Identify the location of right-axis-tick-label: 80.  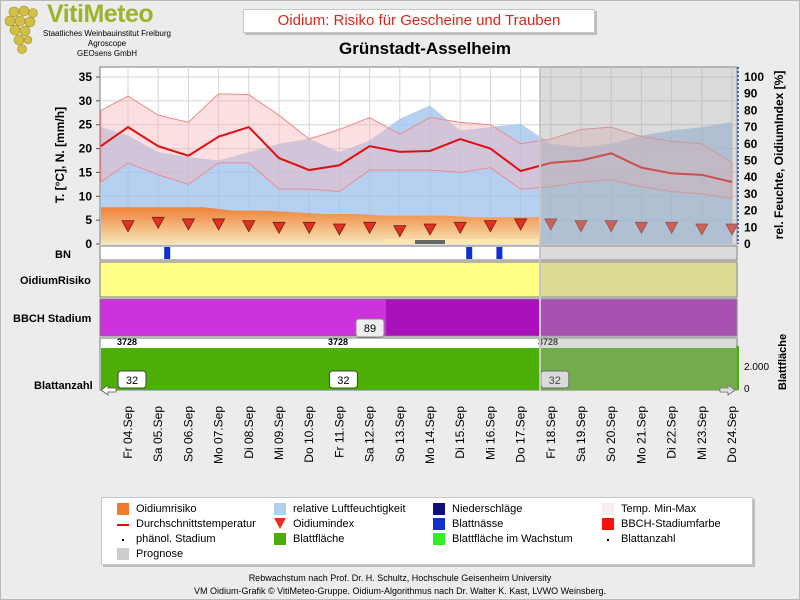
(751, 110).